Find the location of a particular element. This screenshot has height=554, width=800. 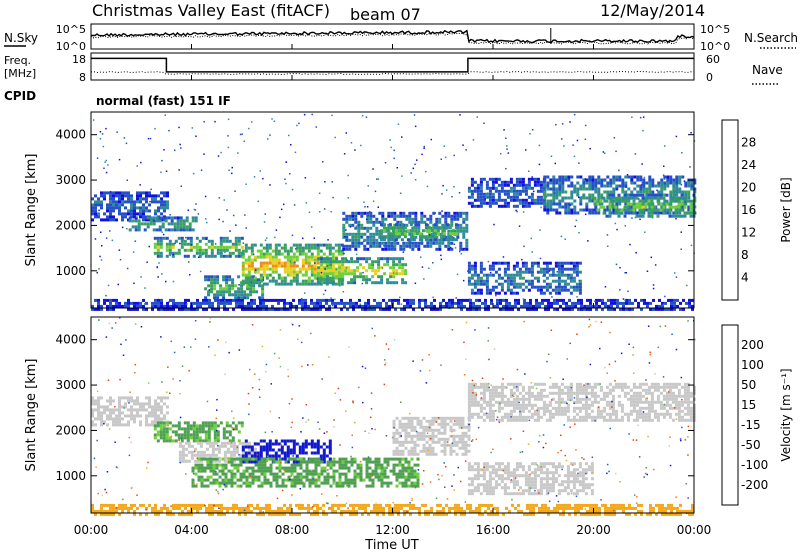

y-tick-label: 2000 is located at coordinates (70, 225).